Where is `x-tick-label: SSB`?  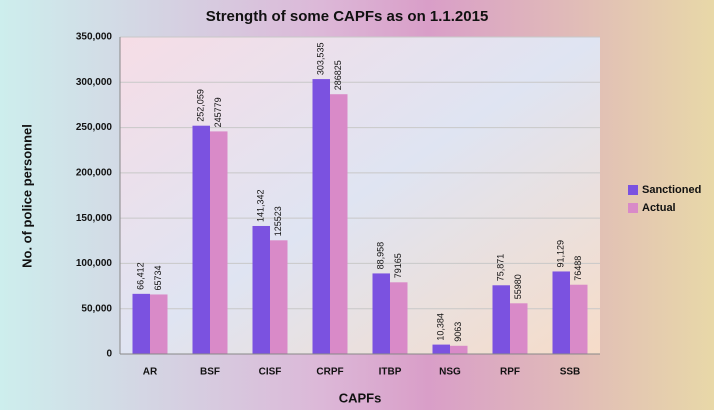
x-tick-label: SSB is located at coordinates (570, 372).